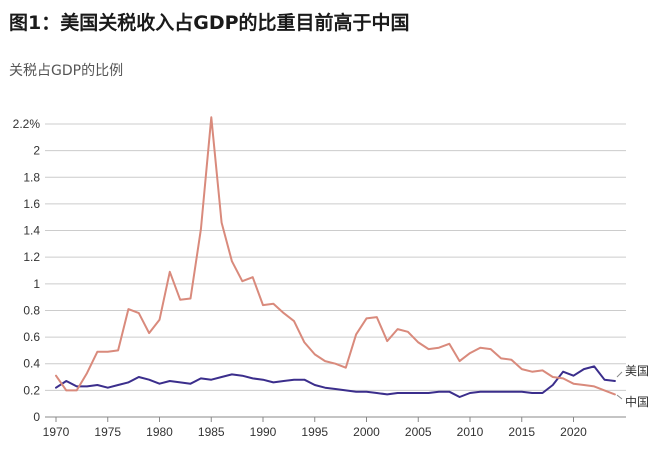  What do you see at coordinates (107, 432) in the screenshot?
I see `x-tick-label: 1975` at bounding box center [107, 432].